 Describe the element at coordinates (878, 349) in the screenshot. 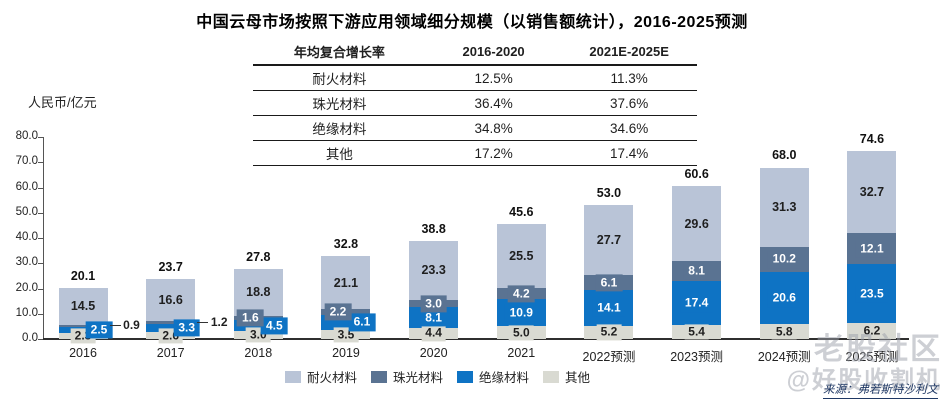

I see `watermark-community: 老股社区` at that location.